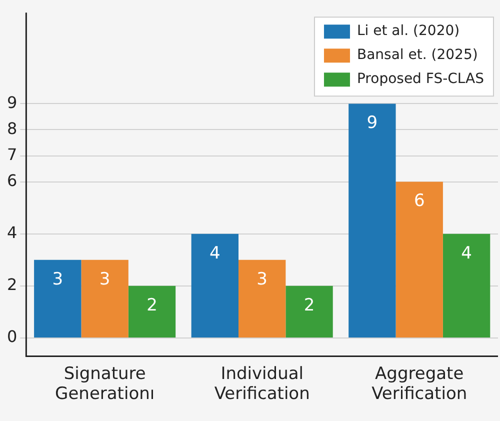 This screenshot has height=421, width=500. What do you see at coordinates (12, 154) in the screenshot?
I see `y-tick-label: 7` at bounding box center [12, 154].